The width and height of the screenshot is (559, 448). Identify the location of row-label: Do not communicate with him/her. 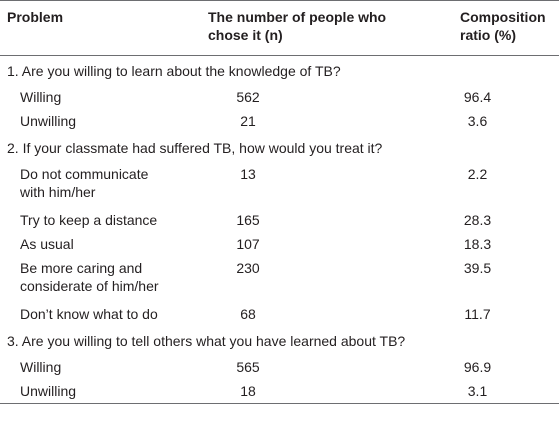
(84, 183).